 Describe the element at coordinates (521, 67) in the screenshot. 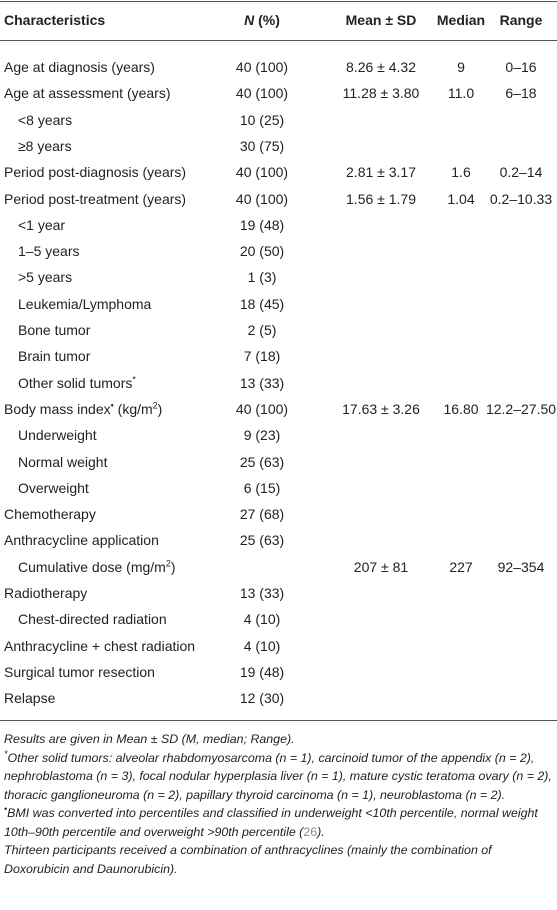

I see `cell-range: 0–16` at that location.